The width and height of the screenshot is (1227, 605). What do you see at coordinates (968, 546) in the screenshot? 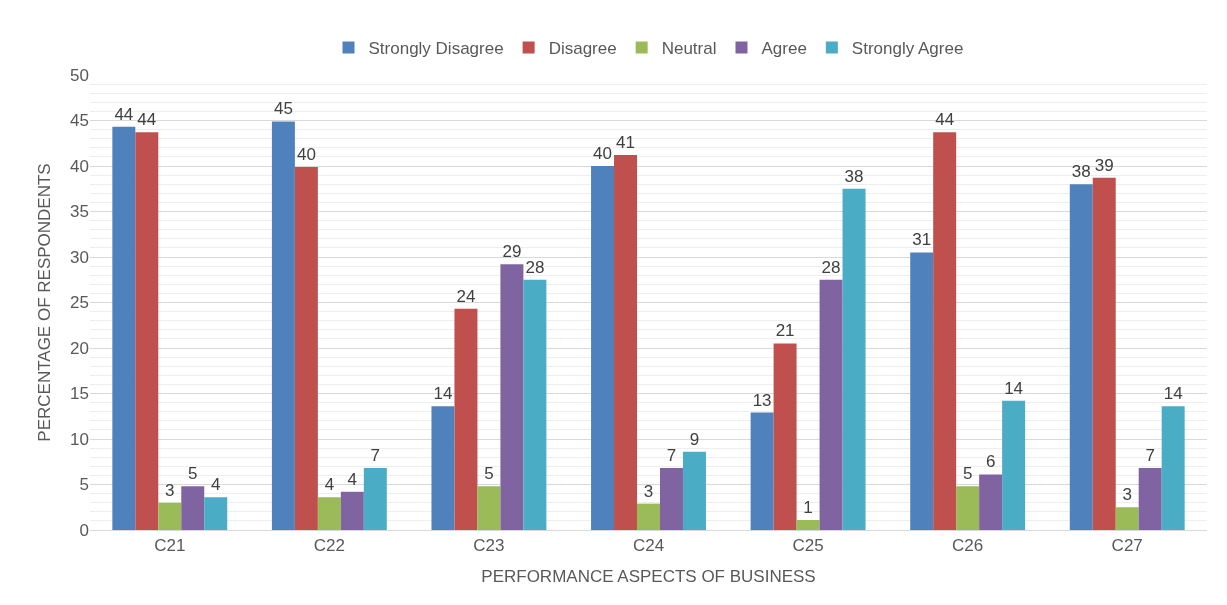
I see `x-tick-label: C26` at bounding box center [968, 546].